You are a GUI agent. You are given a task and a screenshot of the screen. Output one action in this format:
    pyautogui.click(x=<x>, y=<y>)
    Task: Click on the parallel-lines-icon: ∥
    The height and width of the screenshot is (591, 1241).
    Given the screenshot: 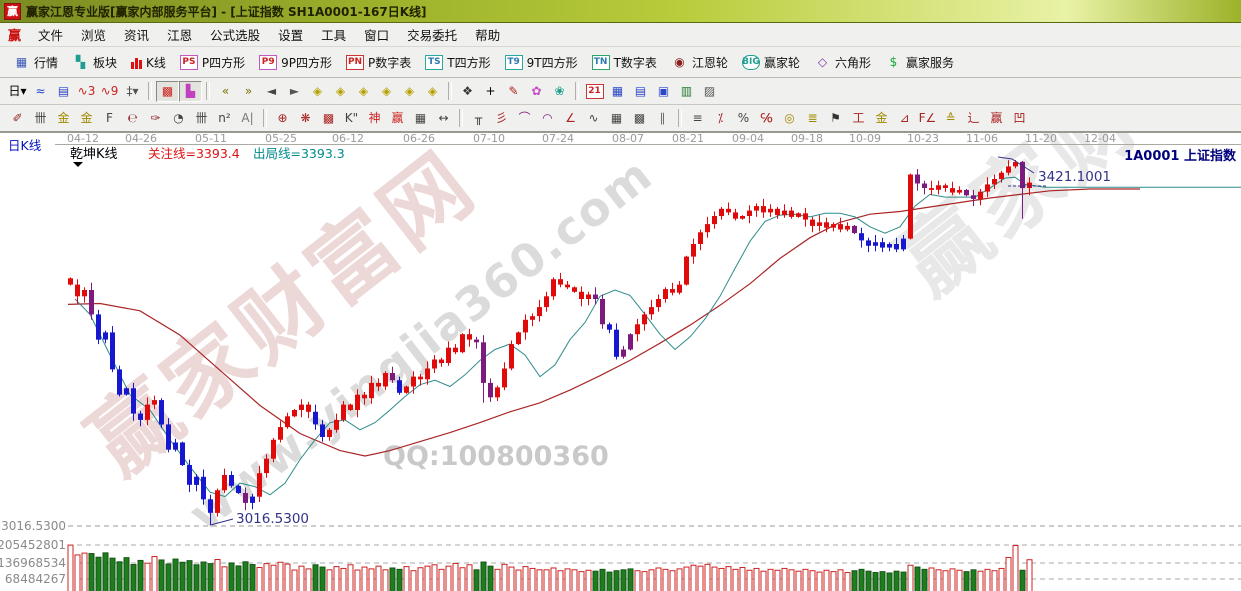 What is the action you would take?
    pyautogui.click(x=662, y=118)
    